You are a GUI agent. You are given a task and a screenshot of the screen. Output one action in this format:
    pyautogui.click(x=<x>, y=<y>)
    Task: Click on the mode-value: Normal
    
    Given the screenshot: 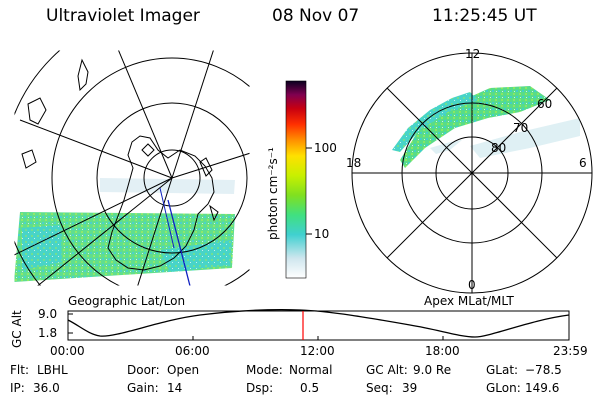 What is the action you would take?
    pyautogui.click(x=311, y=370)
    